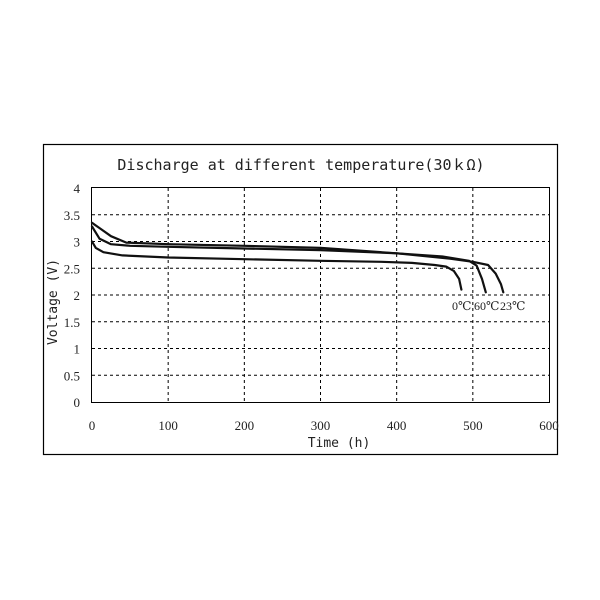 The width and height of the screenshot is (600, 600). What do you see at coordinates (339, 443) in the screenshot?
I see `x-axis-label: Time (h)` at bounding box center [339, 443].